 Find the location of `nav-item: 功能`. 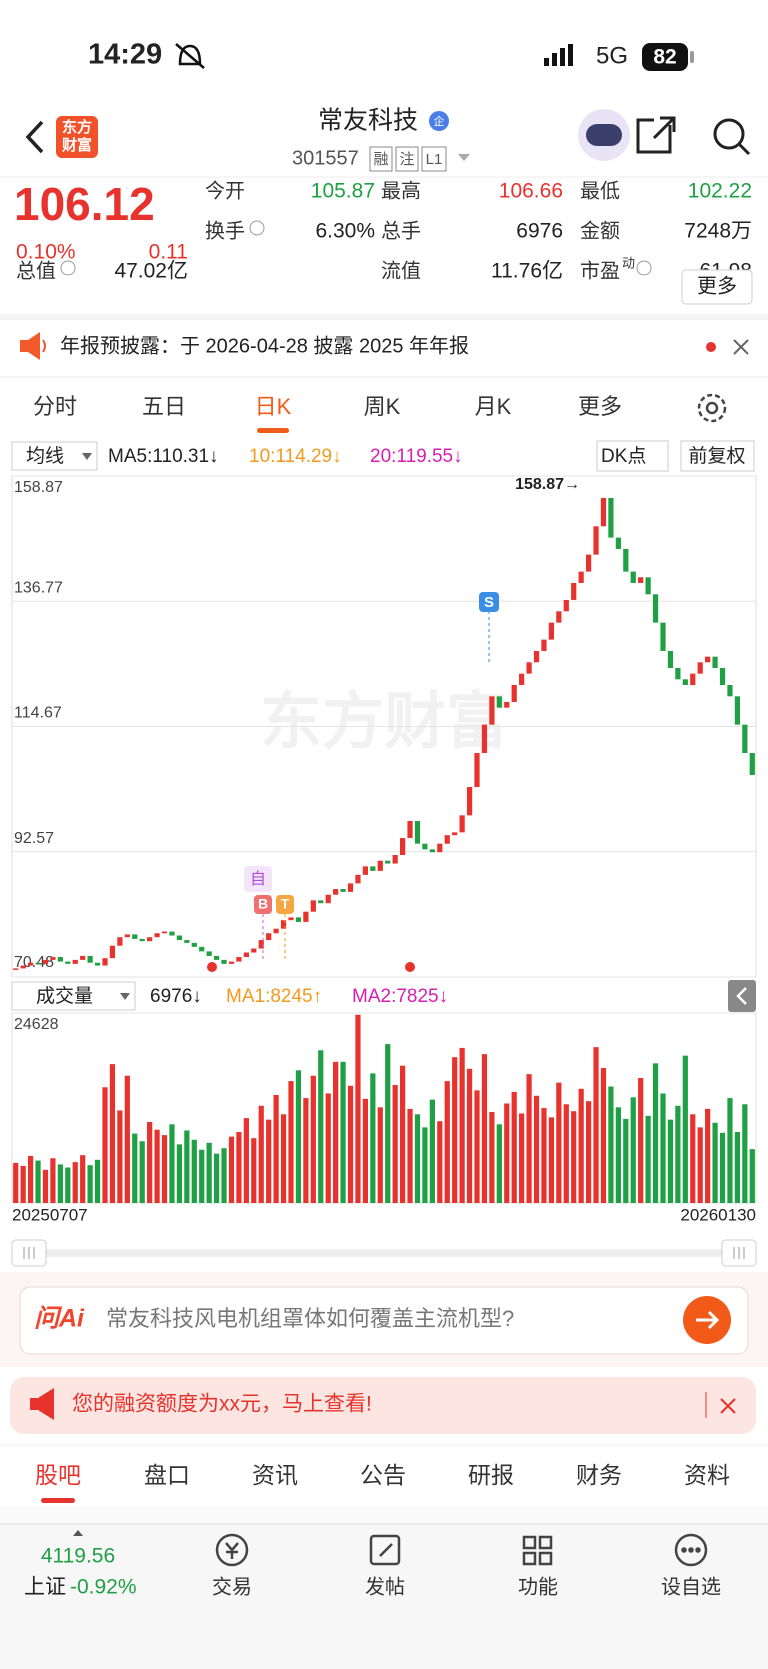

nav-item: 功能 is located at coordinates (538, 1586).